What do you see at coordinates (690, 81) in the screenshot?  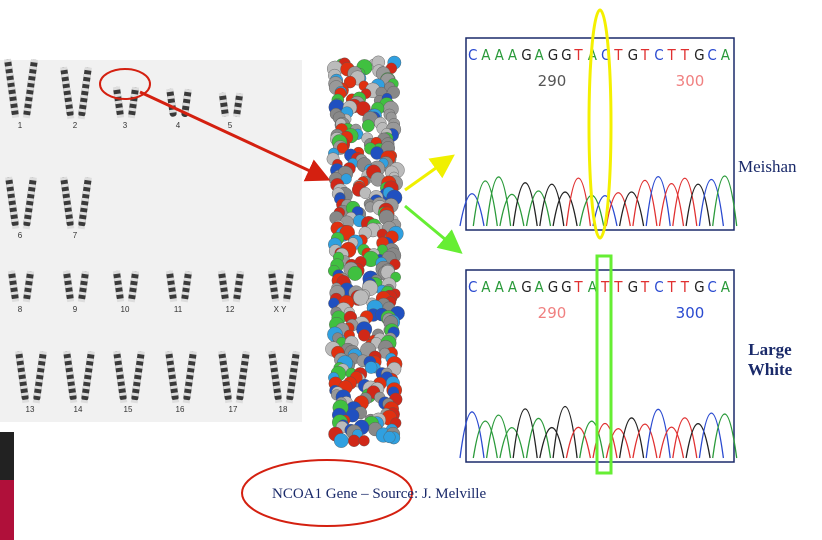 I see `position-label: 300` at bounding box center [690, 81].